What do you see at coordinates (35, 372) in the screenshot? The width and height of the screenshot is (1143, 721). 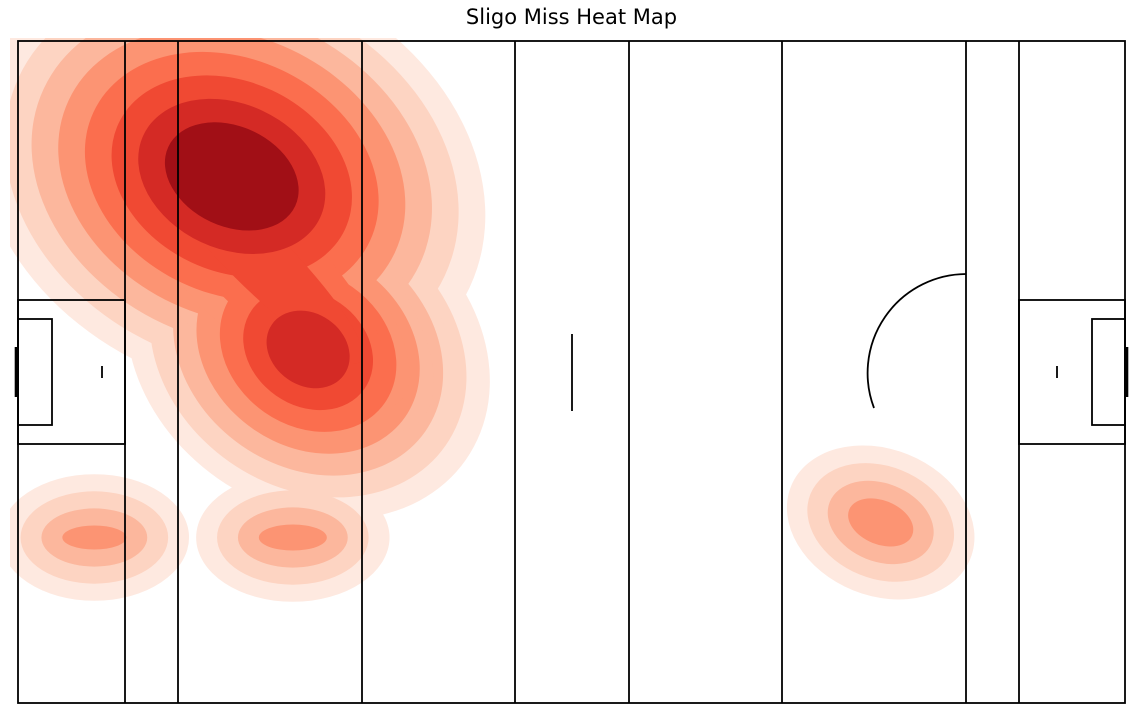 I see `small-rectangle-left` at bounding box center [35, 372].